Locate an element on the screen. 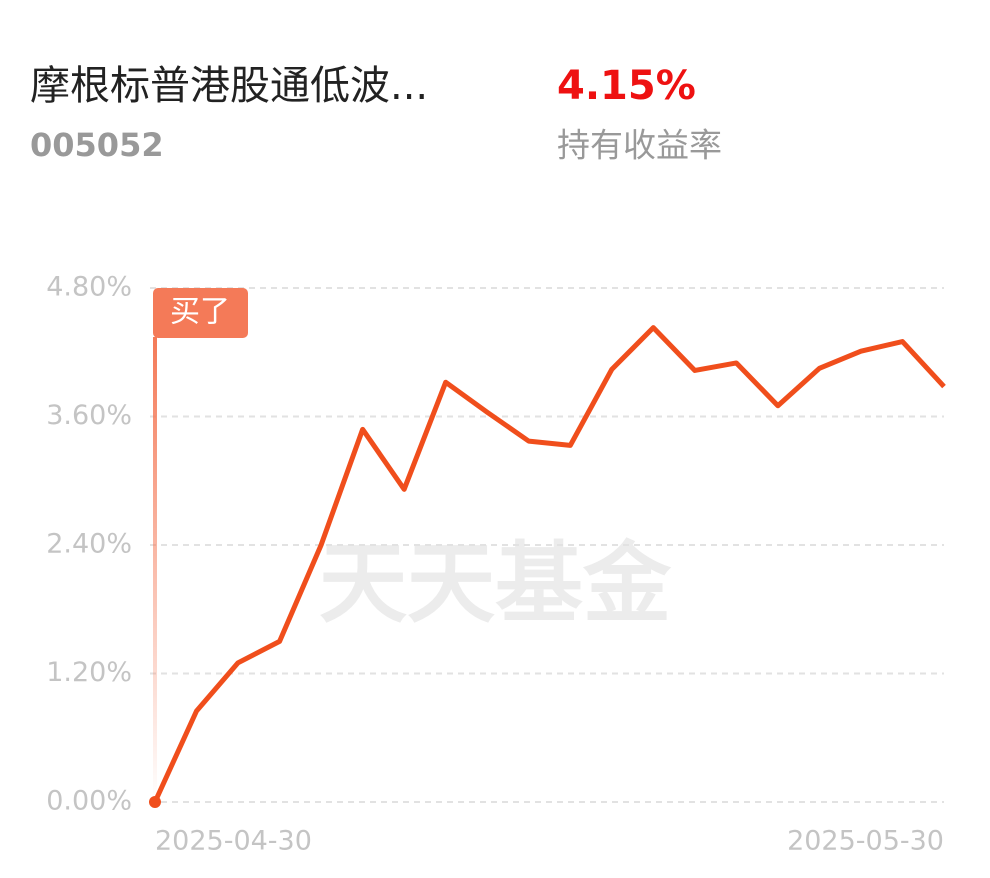  start-dot is located at coordinates (155, 802).